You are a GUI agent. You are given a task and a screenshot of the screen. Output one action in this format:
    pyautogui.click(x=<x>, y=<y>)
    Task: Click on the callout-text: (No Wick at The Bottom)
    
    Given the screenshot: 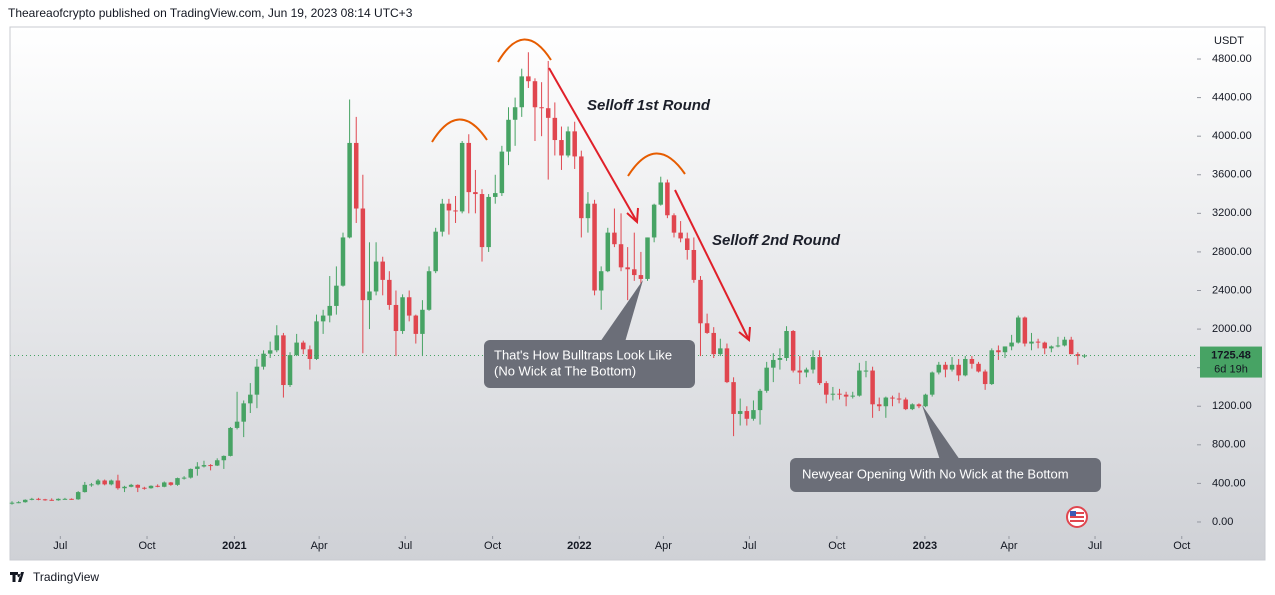 What is the action you would take?
    pyautogui.click(x=565, y=370)
    